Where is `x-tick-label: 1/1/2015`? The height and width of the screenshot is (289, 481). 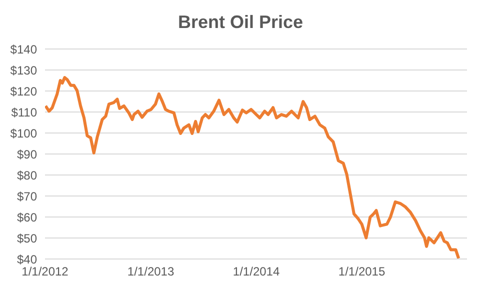 x-tick-label: 1/1/2015 is located at coordinates (362, 271).